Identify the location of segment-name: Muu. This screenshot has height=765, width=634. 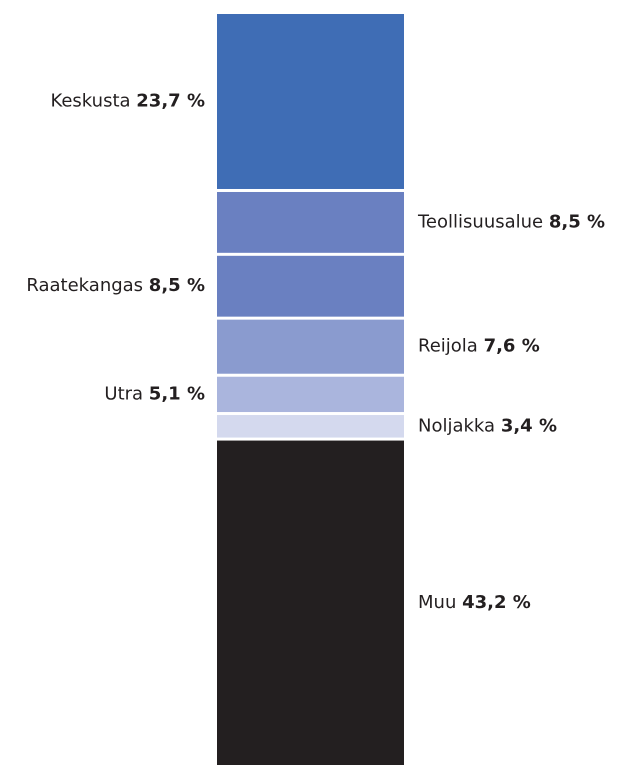
(437, 602).